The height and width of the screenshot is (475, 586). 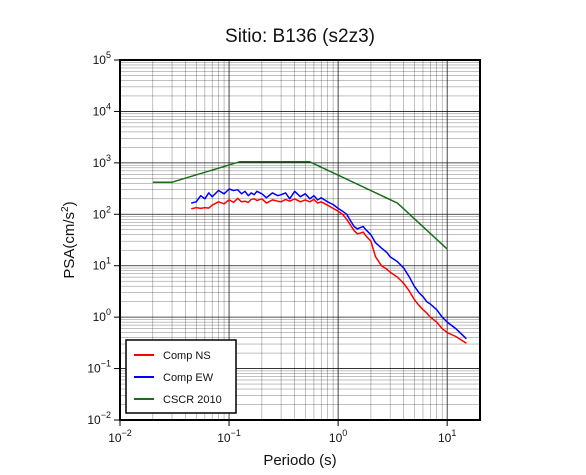 I want to click on y-axis-label-sup: 2, so click(x=65, y=209).